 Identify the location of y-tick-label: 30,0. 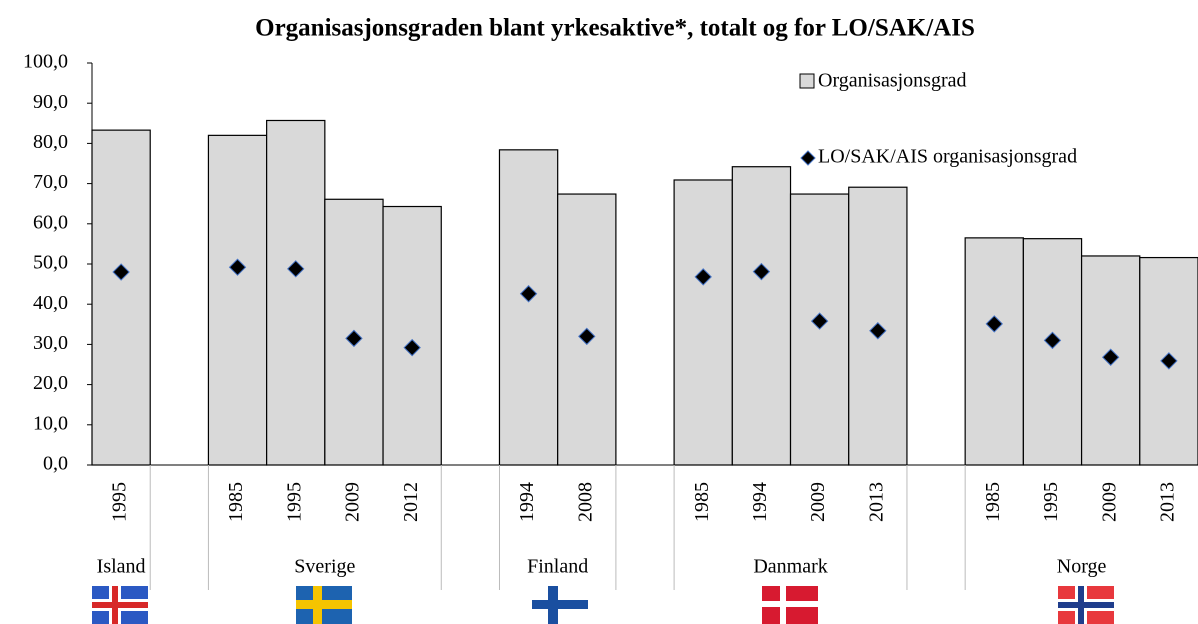
(50, 343).